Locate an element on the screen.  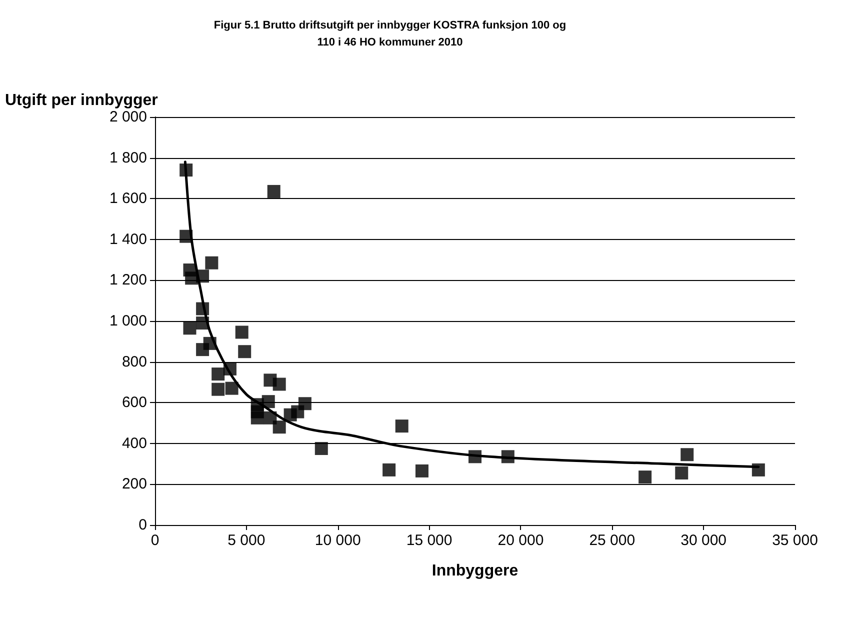
y-tick-label: 0 is located at coordinates (142, 525).